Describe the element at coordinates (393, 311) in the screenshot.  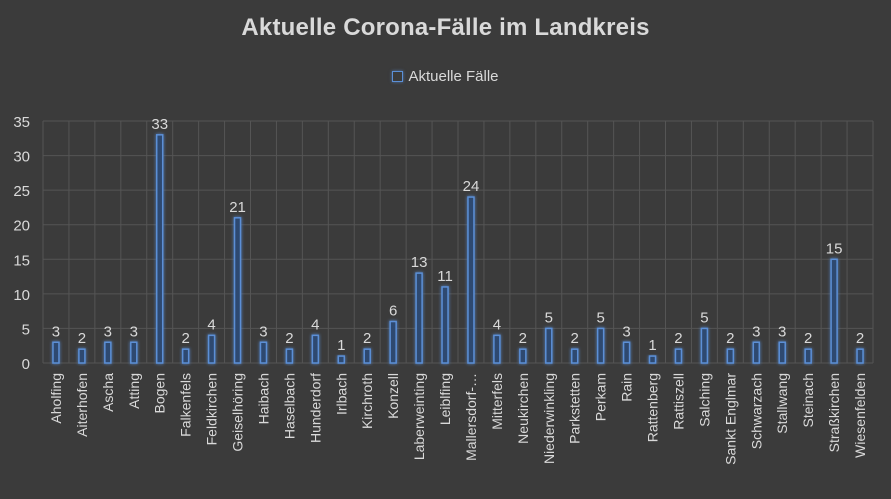
I see `data-label: 6` at that location.